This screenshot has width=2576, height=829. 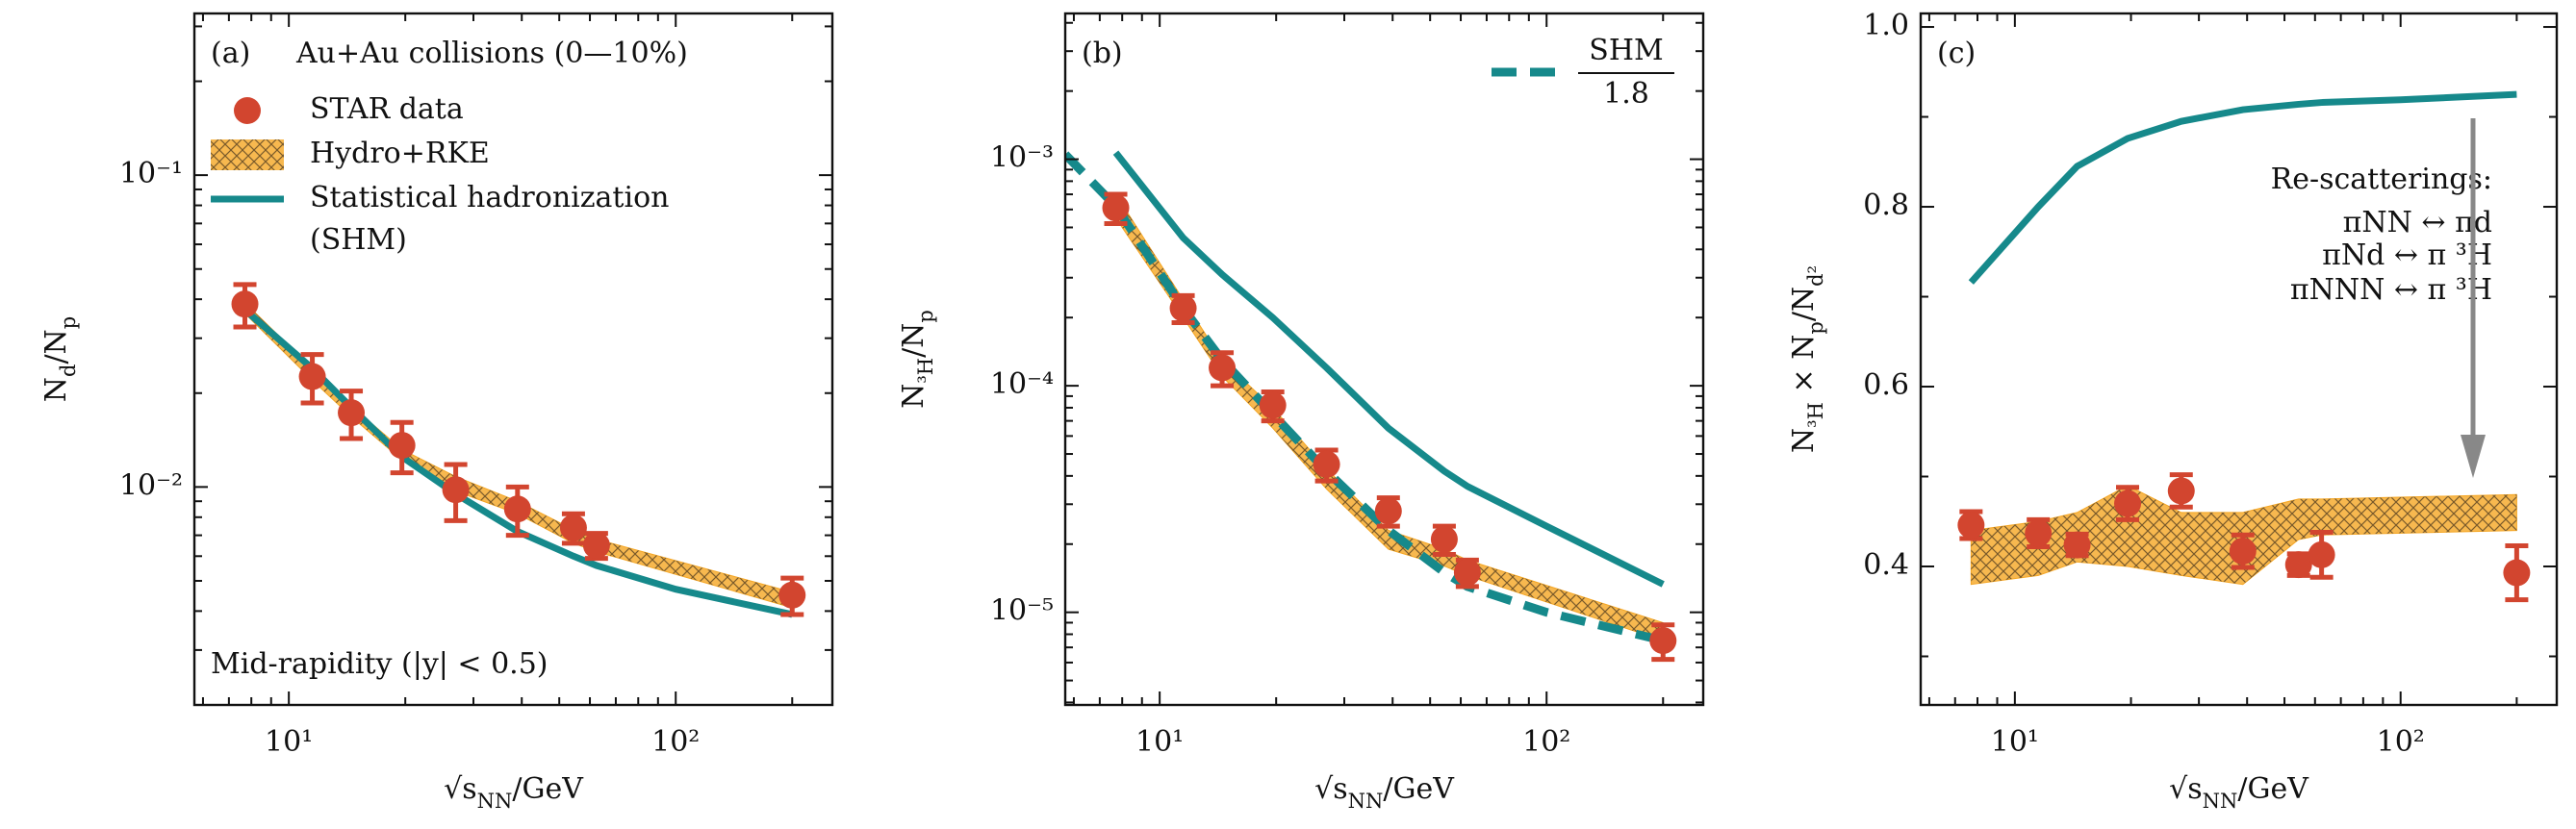 What do you see at coordinates (1815, 276) in the screenshot?
I see `axis-label-part: d²` at bounding box center [1815, 276].